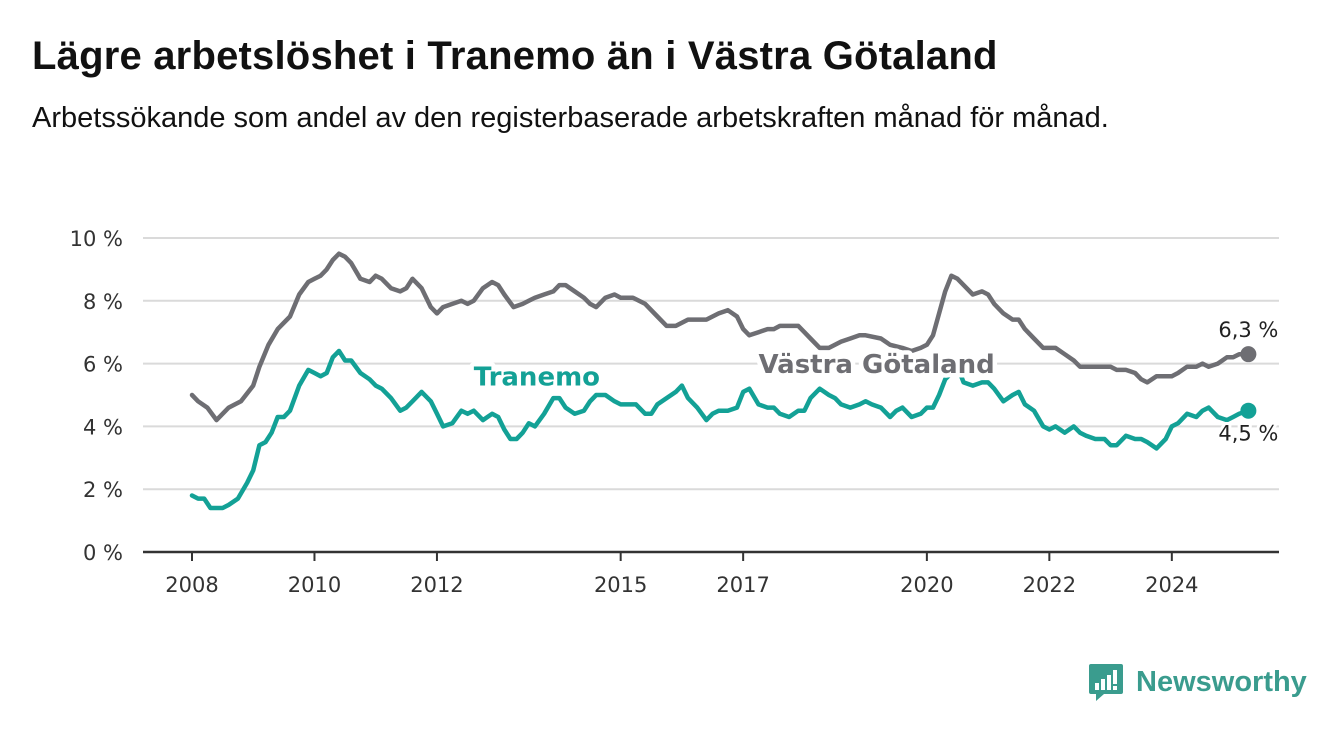 This screenshot has width=1340, height=734. Describe the element at coordinates (103, 365) in the screenshot. I see `y-tick-label: 6 %` at that location.